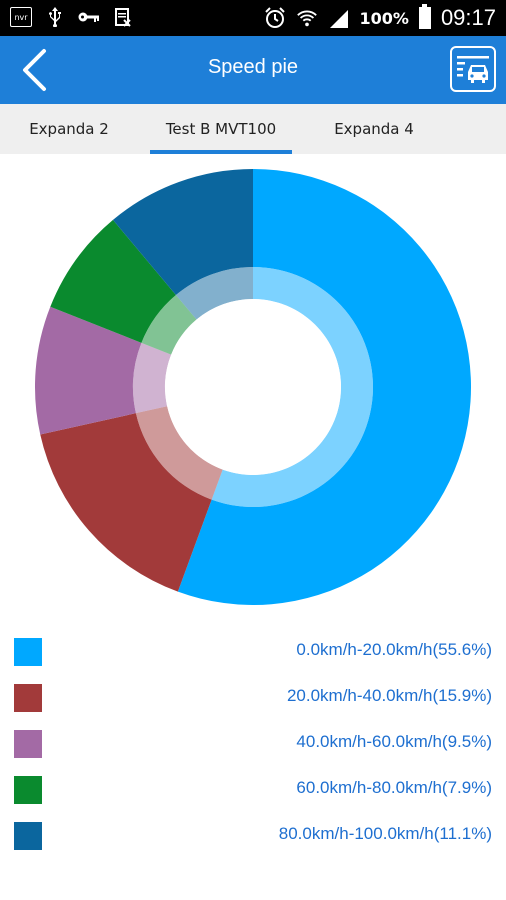 The image size is (506, 900). What do you see at coordinates (339, 18) in the screenshot?
I see `signal-icon` at bounding box center [339, 18].